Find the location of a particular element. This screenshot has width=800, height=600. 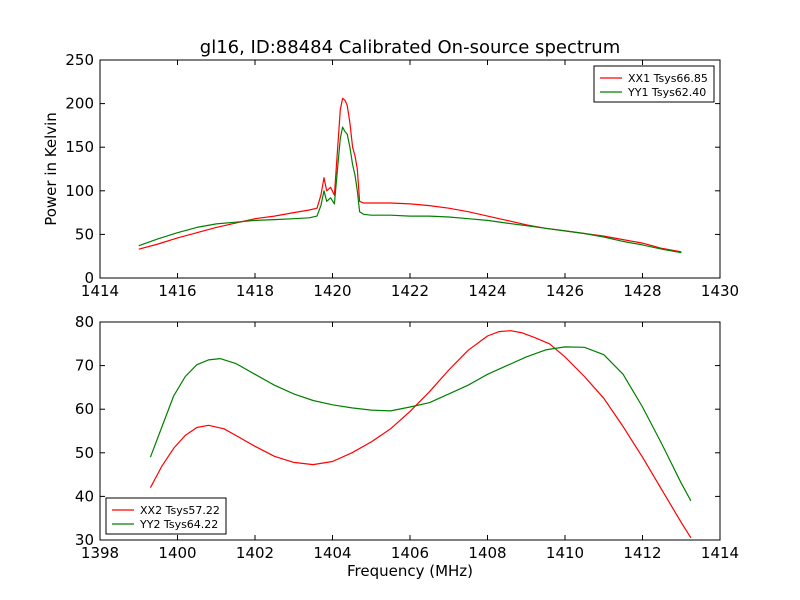

x-tick-label: 1406 is located at coordinates (410, 553).